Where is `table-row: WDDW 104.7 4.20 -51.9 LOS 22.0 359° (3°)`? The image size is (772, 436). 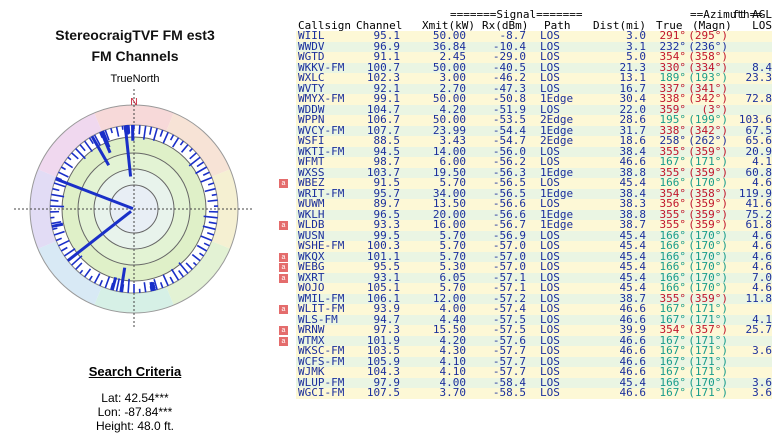
table-row: WDDW 104.7 4.20 -51.9 LOS 22.0 359° (3°) is located at coordinates (534, 109).